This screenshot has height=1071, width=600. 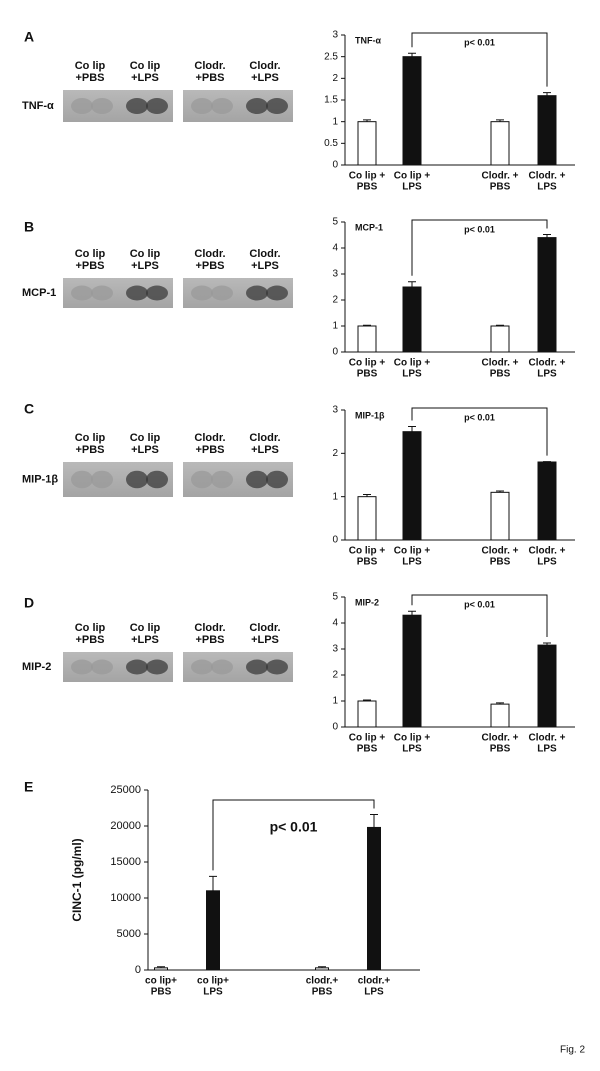 What do you see at coordinates (36, 667) in the screenshot?
I see `blot-row-label: MIP-2` at bounding box center [36, 667].